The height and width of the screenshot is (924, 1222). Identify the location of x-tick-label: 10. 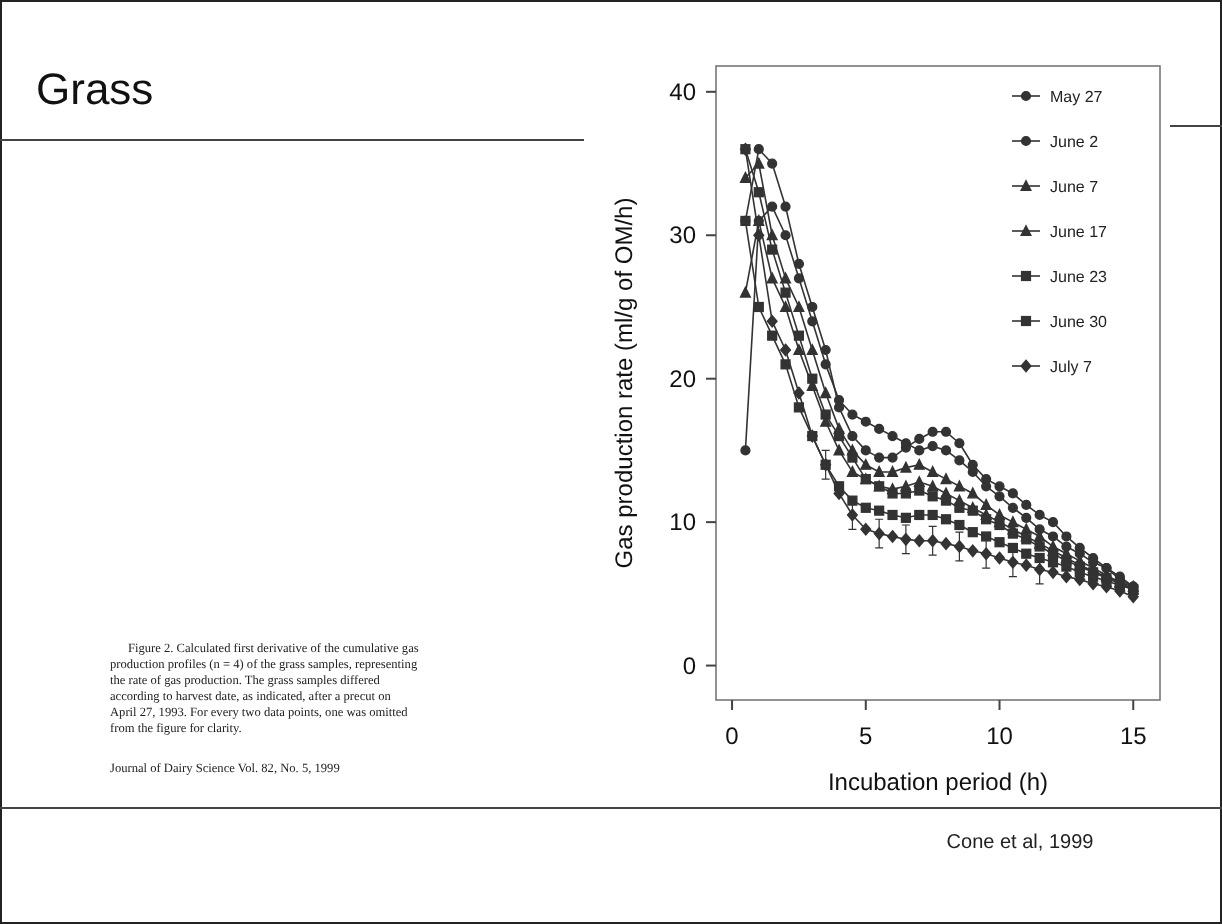
(1000, 736).